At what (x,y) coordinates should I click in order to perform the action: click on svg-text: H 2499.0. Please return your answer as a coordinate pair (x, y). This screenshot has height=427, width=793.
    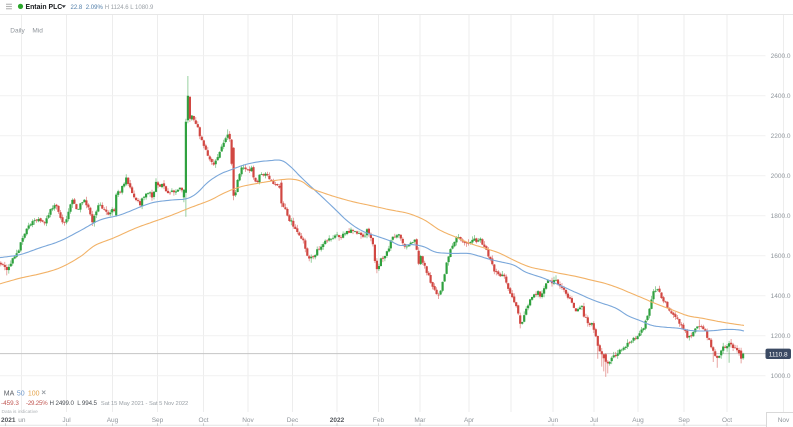
    Looking at the image, I should click on (62, 403).